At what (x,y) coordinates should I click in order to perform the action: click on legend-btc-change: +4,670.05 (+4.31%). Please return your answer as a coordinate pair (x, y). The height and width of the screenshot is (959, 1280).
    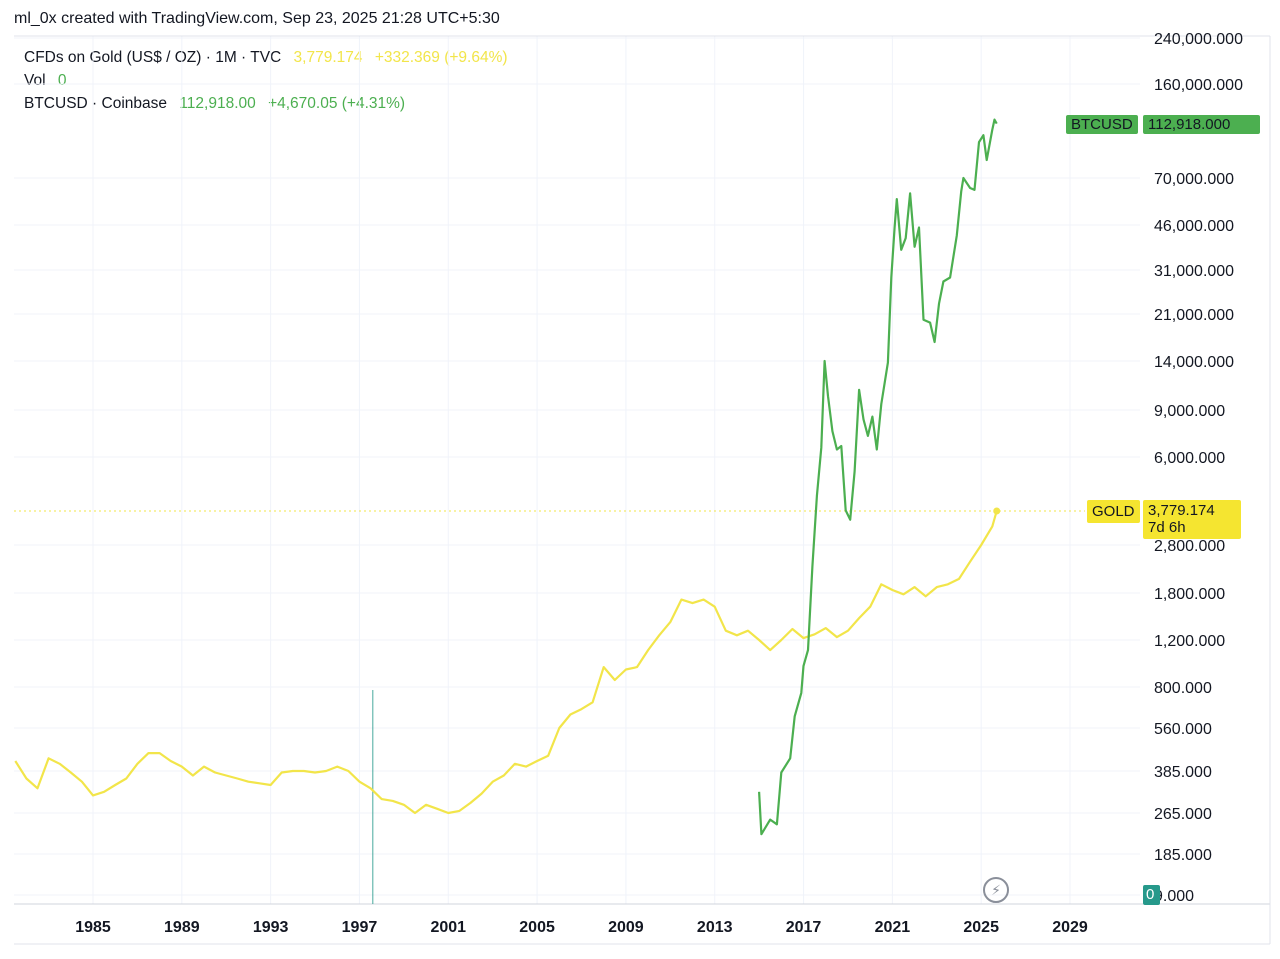
    Looking at the image, I should click on (337, 103).